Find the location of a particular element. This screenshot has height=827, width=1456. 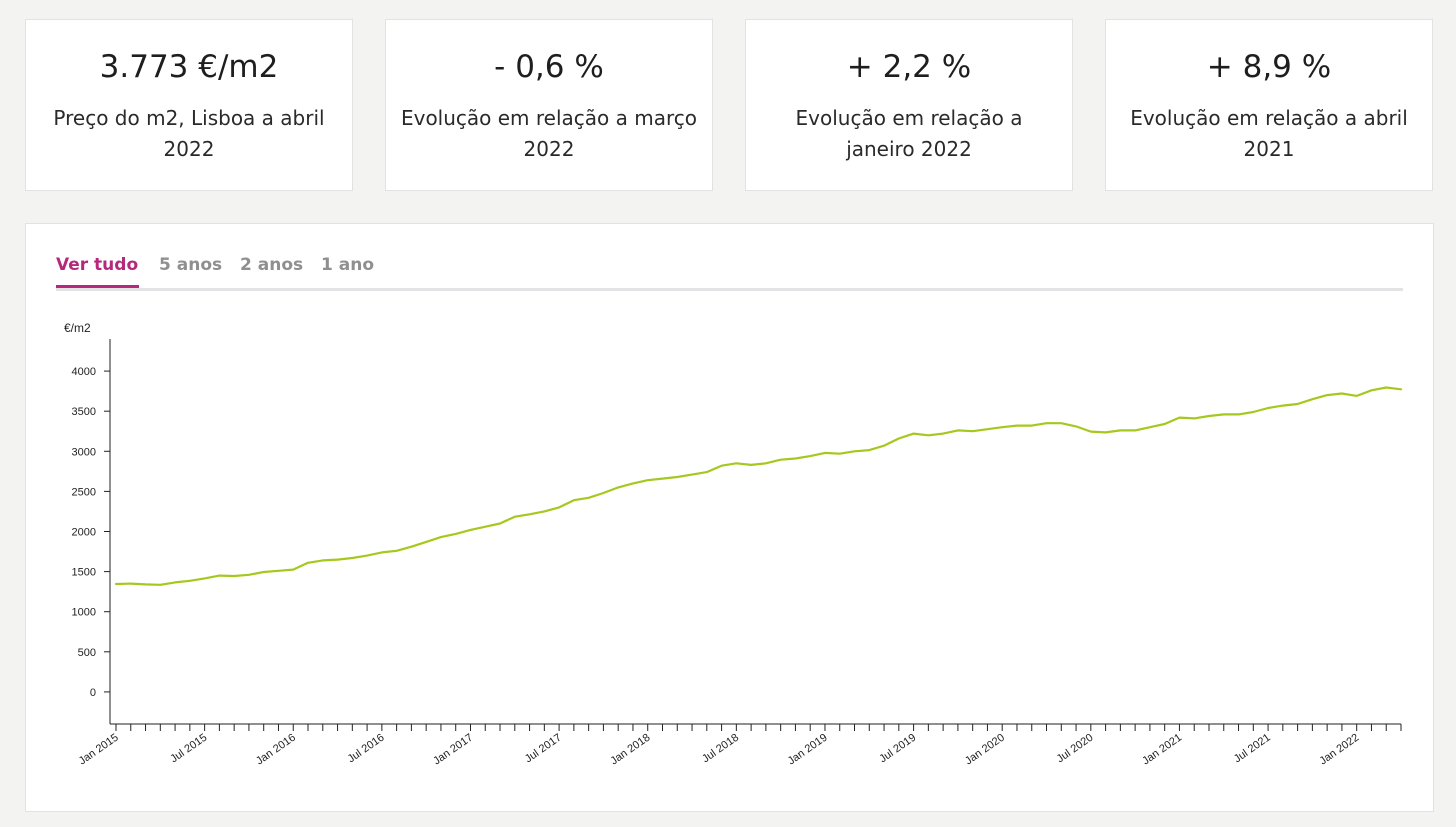

x-tick-label: Jul 2017 is located at coordinates (543, 749).